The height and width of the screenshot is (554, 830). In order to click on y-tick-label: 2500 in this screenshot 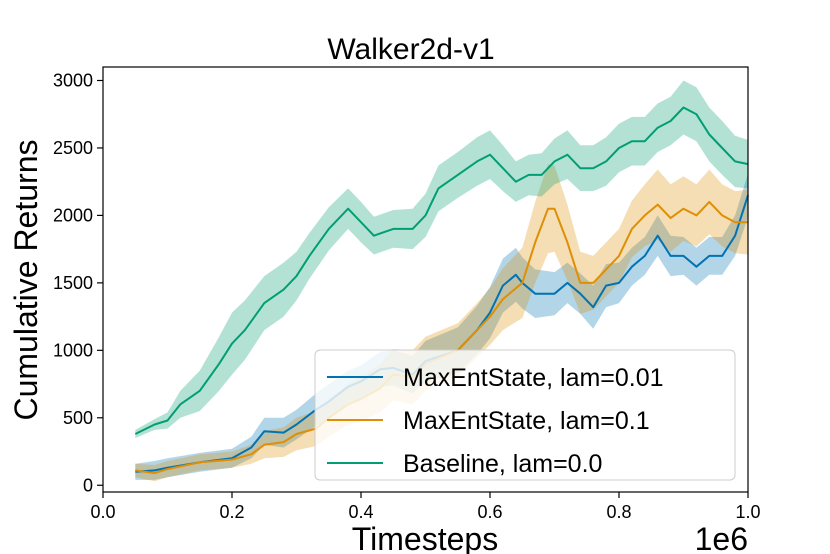, I will do `click(73, 148)`.